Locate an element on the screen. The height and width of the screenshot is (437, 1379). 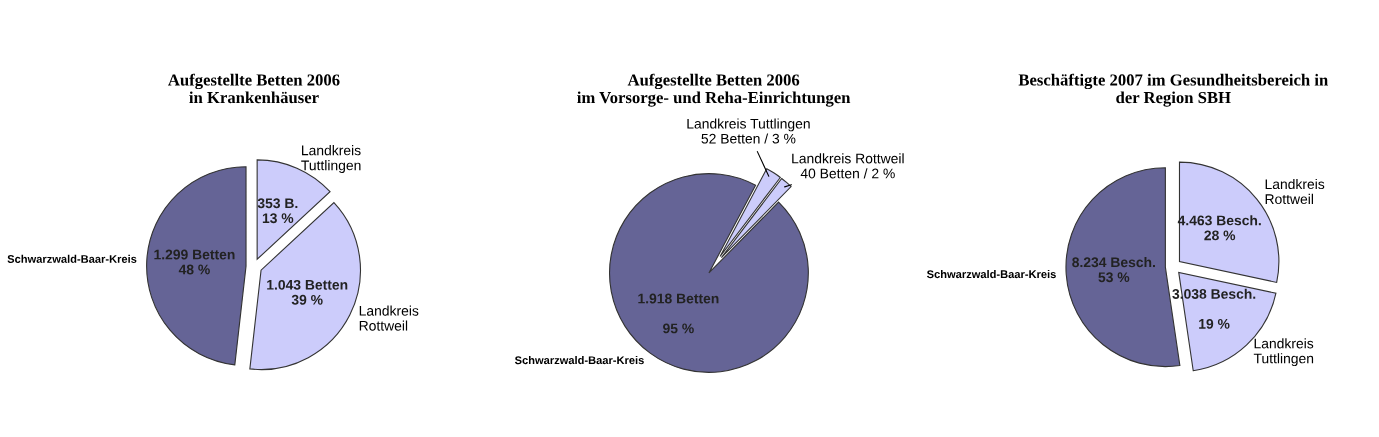
data-label: 1.043 Betten 39 % is located at coordinates (307, 292).